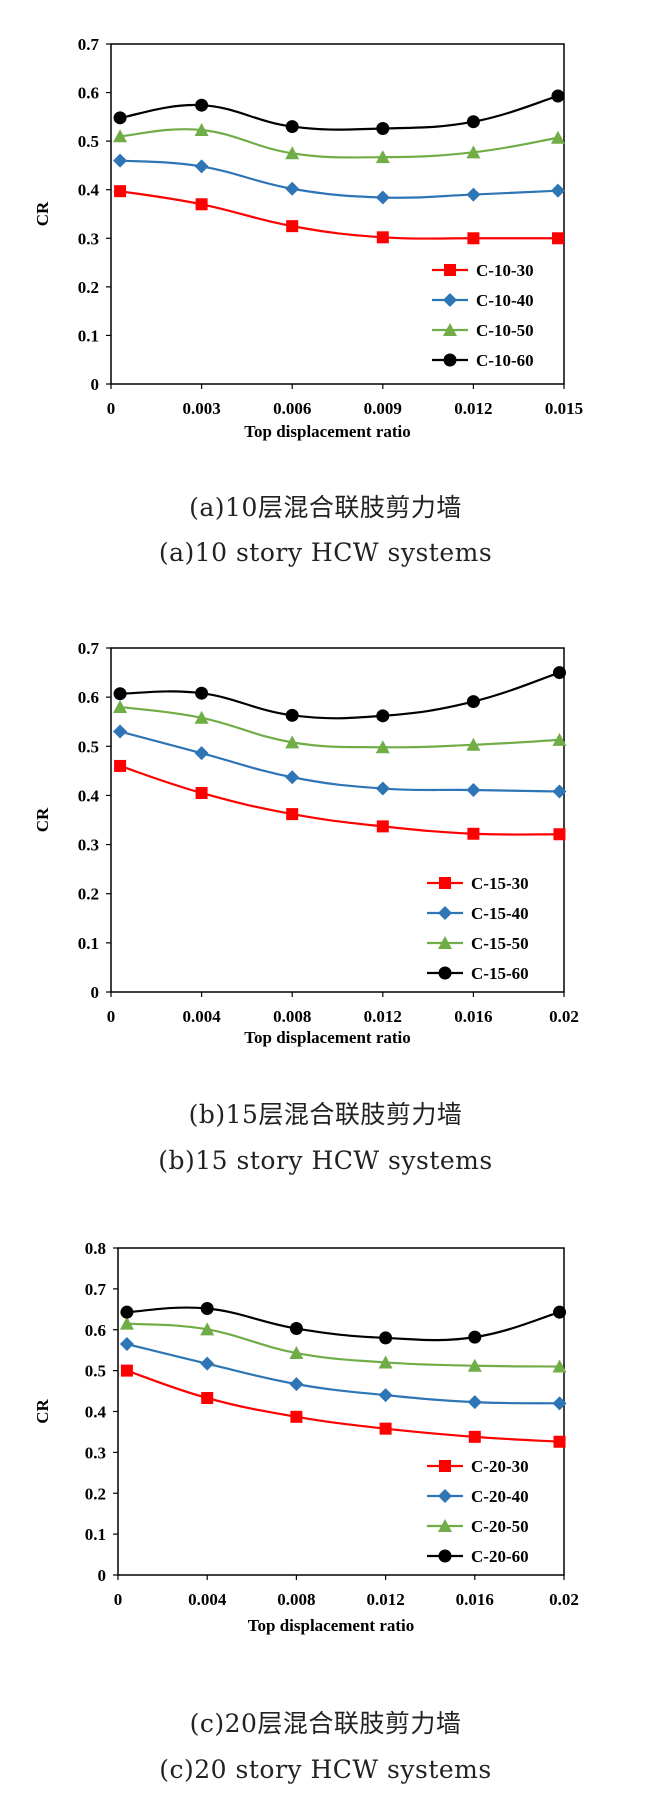 The image size is (651, 1819). What do you see at coordinates (88, 335) in the screenshot?
I see `y-tick-label: 0.1` at bounding box center [88, 335].